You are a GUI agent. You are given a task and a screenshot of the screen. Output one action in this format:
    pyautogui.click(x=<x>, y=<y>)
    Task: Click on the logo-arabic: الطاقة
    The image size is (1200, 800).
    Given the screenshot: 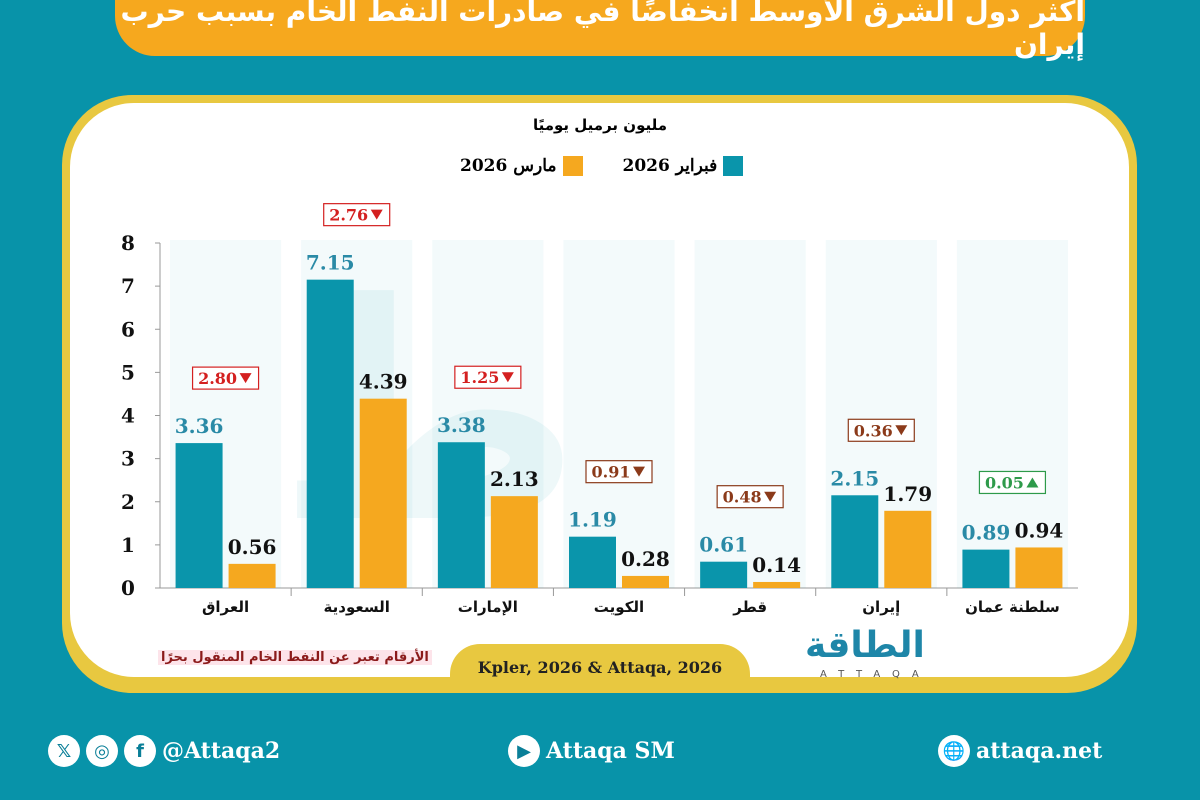 What is the action you would take?
    pyautogui.click(x=865, y=645)
    